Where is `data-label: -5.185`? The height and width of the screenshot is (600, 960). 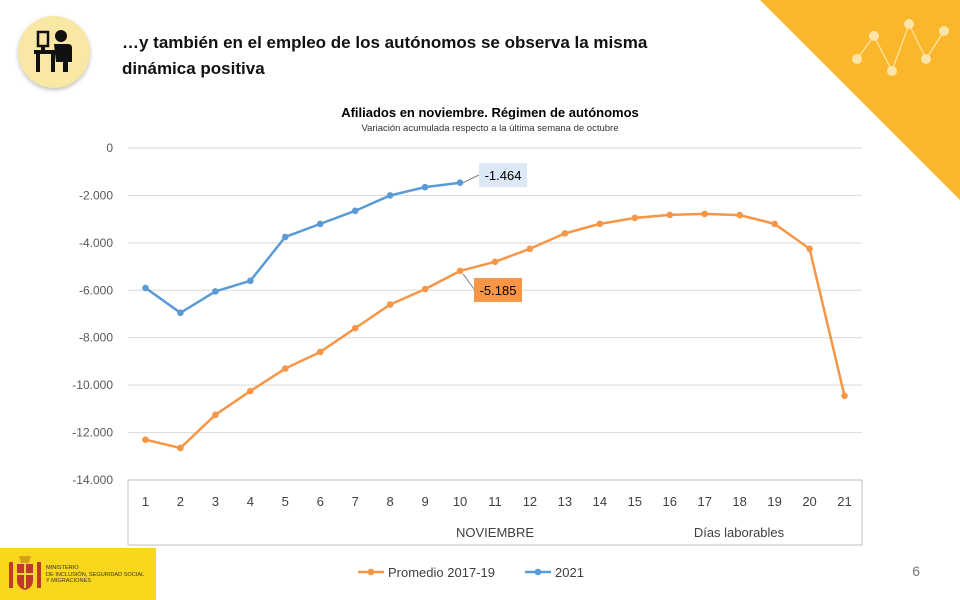 data-label: -5.185 is located at coordinates (498, 290).